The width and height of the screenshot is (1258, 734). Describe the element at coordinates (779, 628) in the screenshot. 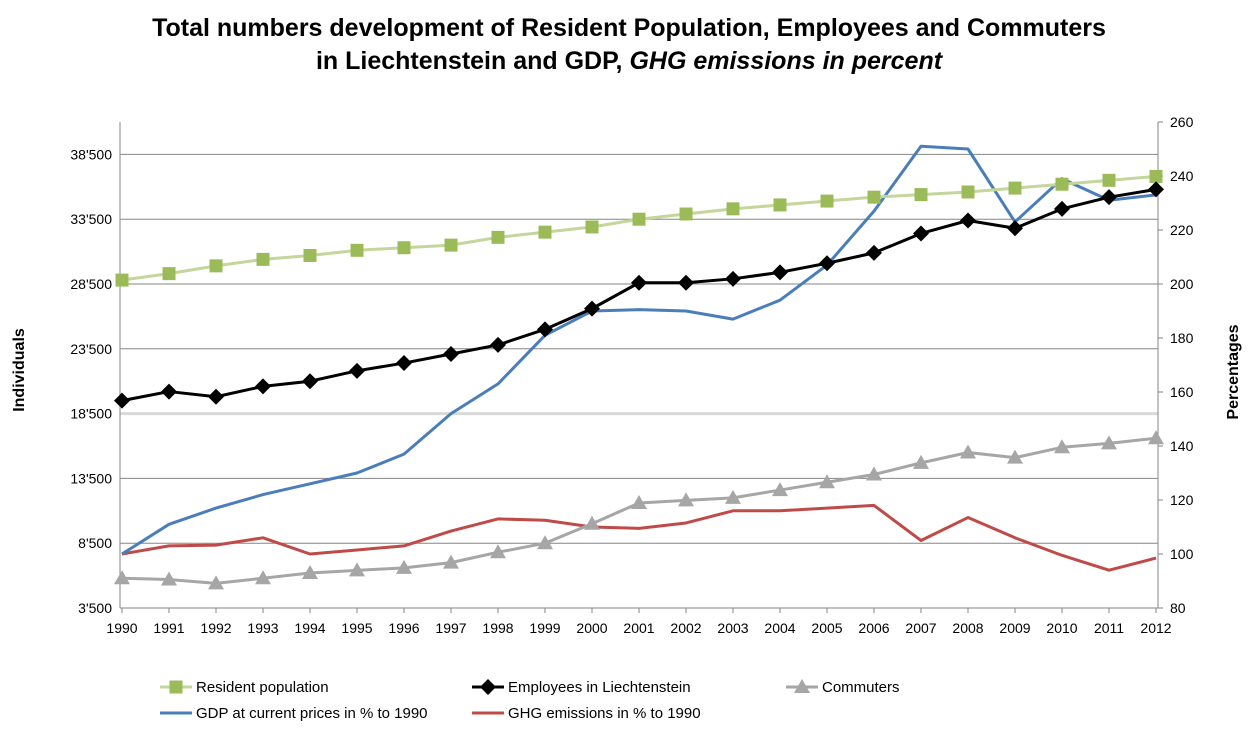

I see `x-tick-label: 2004` at that location.